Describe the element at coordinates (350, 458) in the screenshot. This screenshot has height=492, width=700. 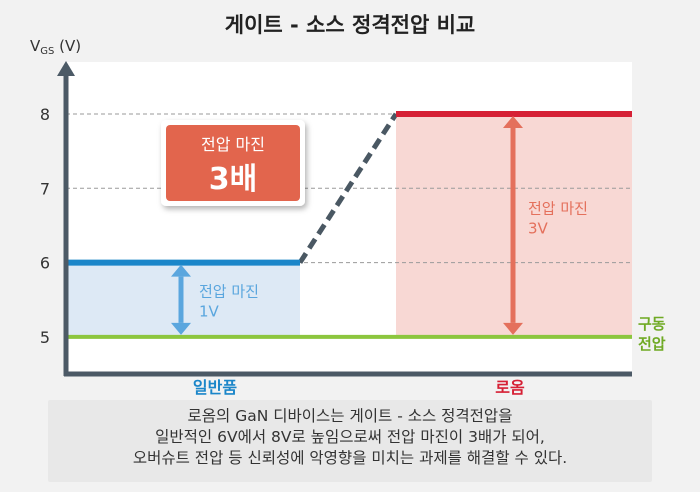
I see `caption-line: 오버슈트 전압 등 신뢰성에 악영향을 미치는 과제를 해결할 수 있다.` at that location.